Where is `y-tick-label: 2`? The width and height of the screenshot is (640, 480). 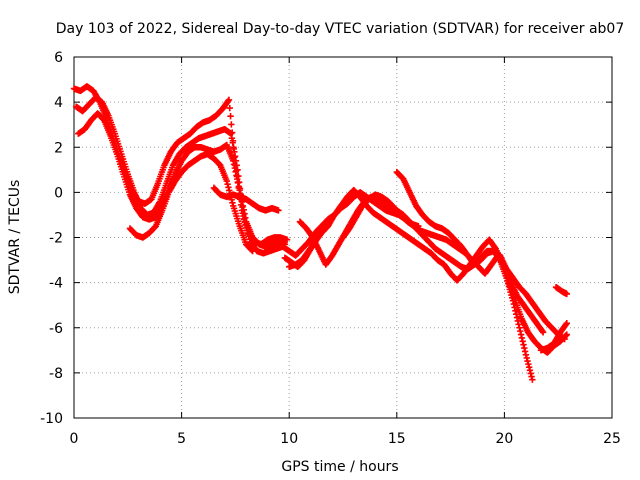
y-tick-label: 2 is located at coordinates (58, 148).